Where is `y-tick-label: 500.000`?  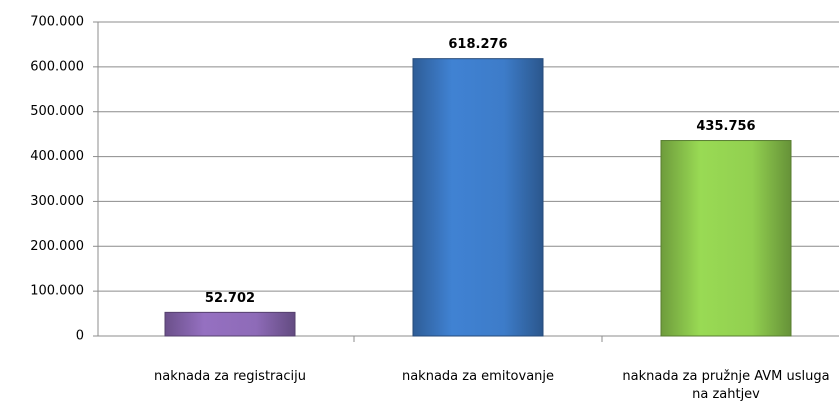 y-tick-label: 500.000 is located at coordinates (57, 111).